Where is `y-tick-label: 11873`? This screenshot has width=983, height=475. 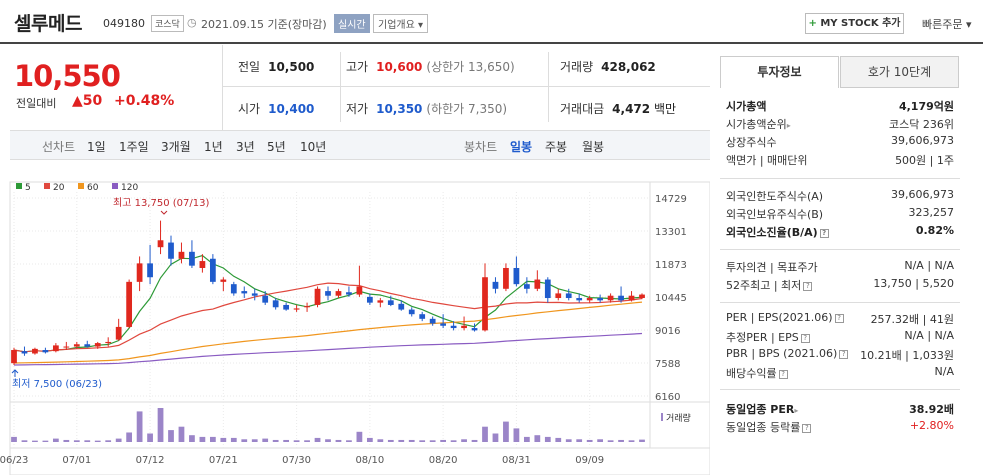
y-tick-label: 11873 is located at coordinates (671, 265).